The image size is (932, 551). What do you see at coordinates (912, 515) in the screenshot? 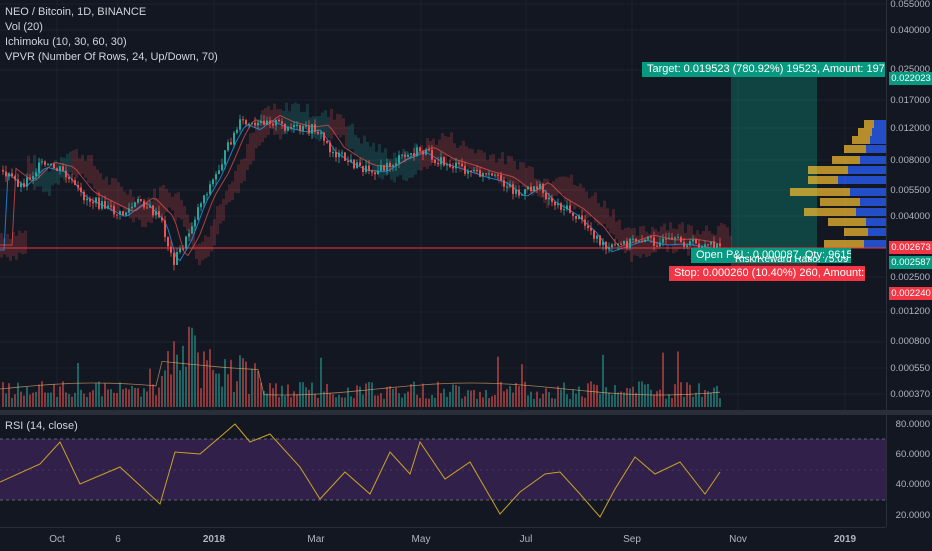
I see `rsi-tick: 20.0000` at bounding box center [912, 515].